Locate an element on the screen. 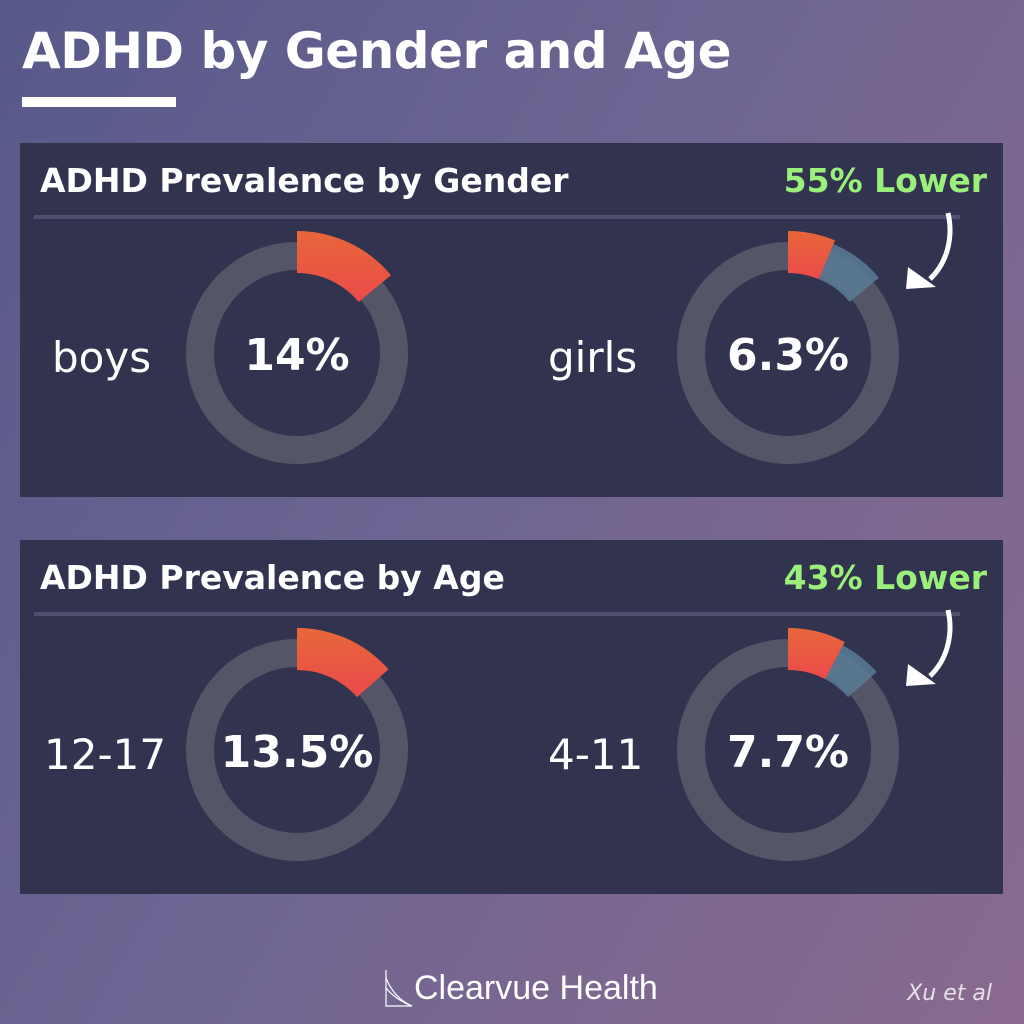 The width and height of the screenshot is (1024, 1024). citation: Xu et al is located at coordinates (949, 993).